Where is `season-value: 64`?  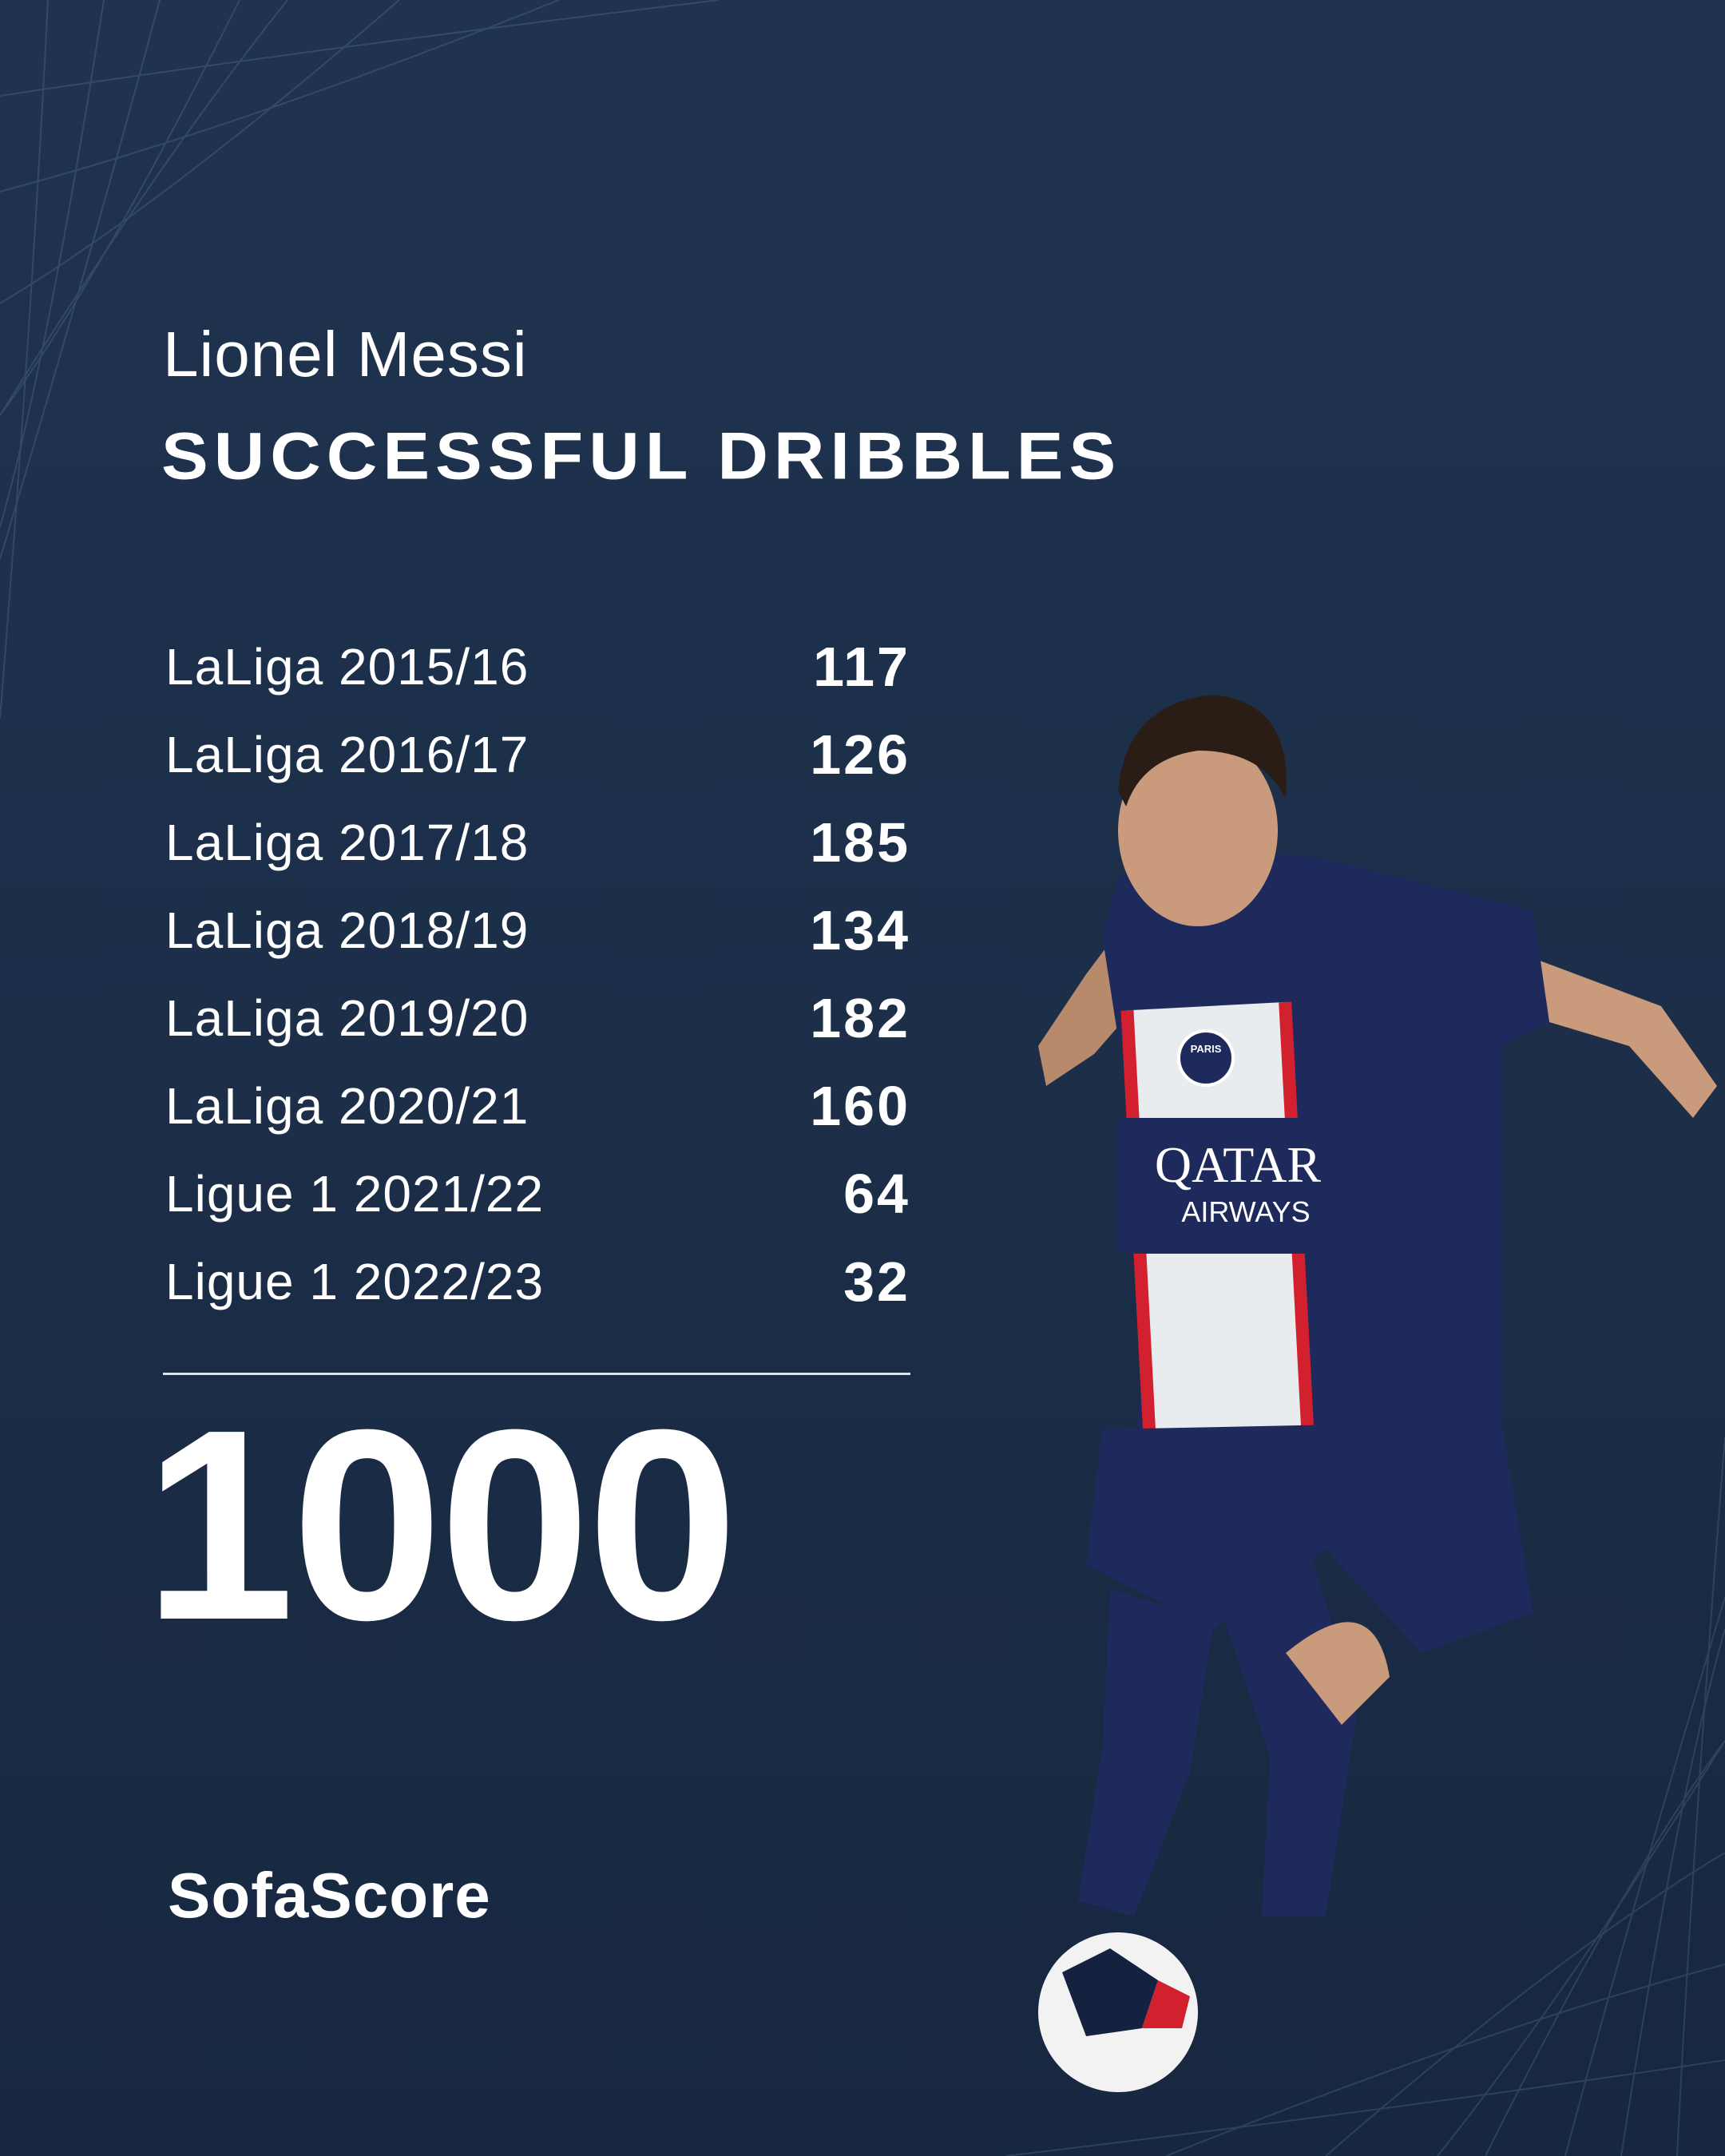 season-value: 64 is located at coordinates (877, 1194).